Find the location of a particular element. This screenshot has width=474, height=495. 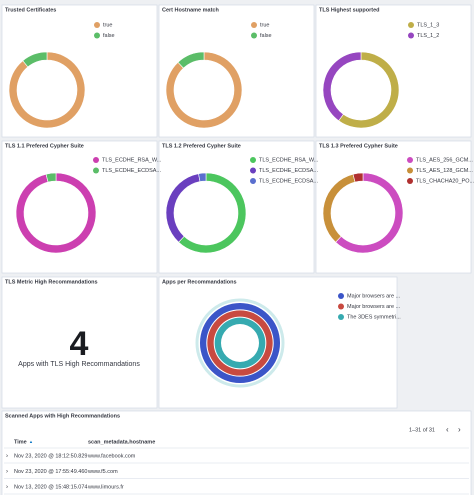

panel-title: TLS 1.3 Prefered Cypher Suite is located at coordinates (358, 146).